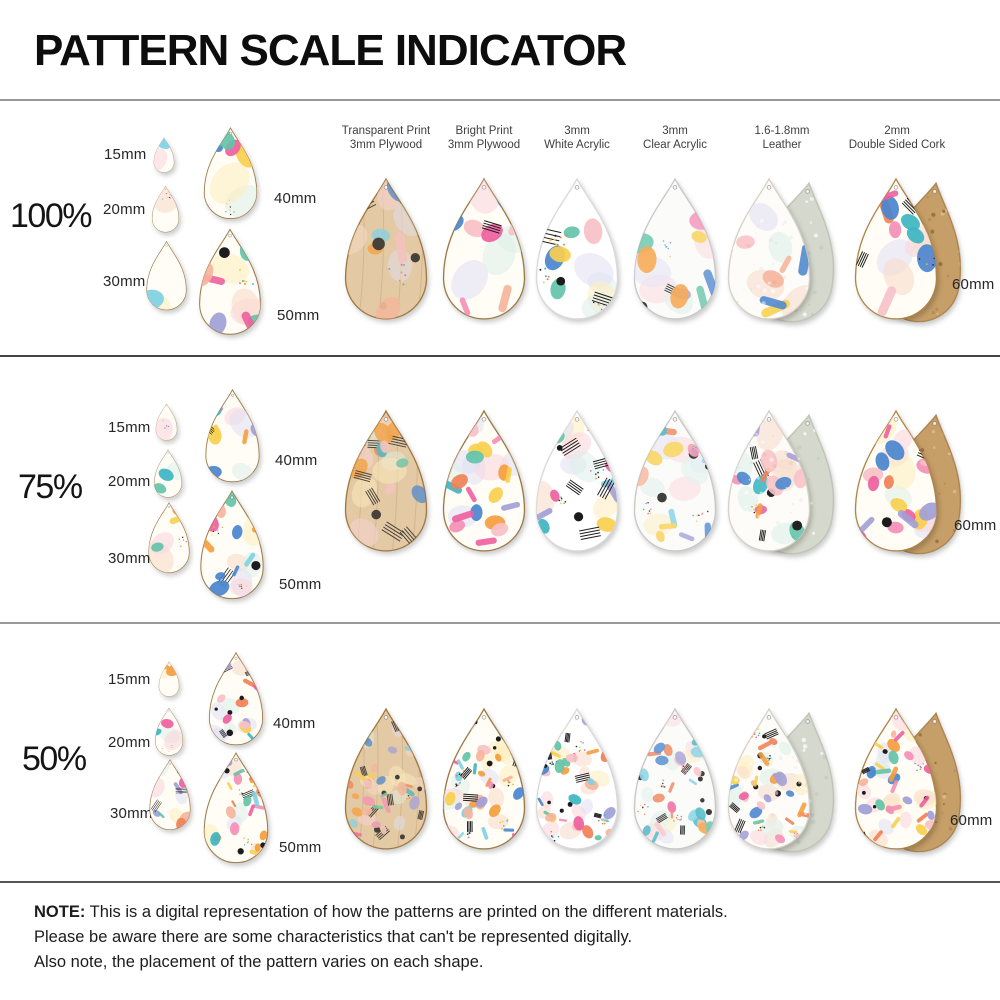  What do you see at coordinates (675, 480) in the screenshot?
I see `teardrop-clear-acrylic-row-75%` at bounding box center [675, 480].